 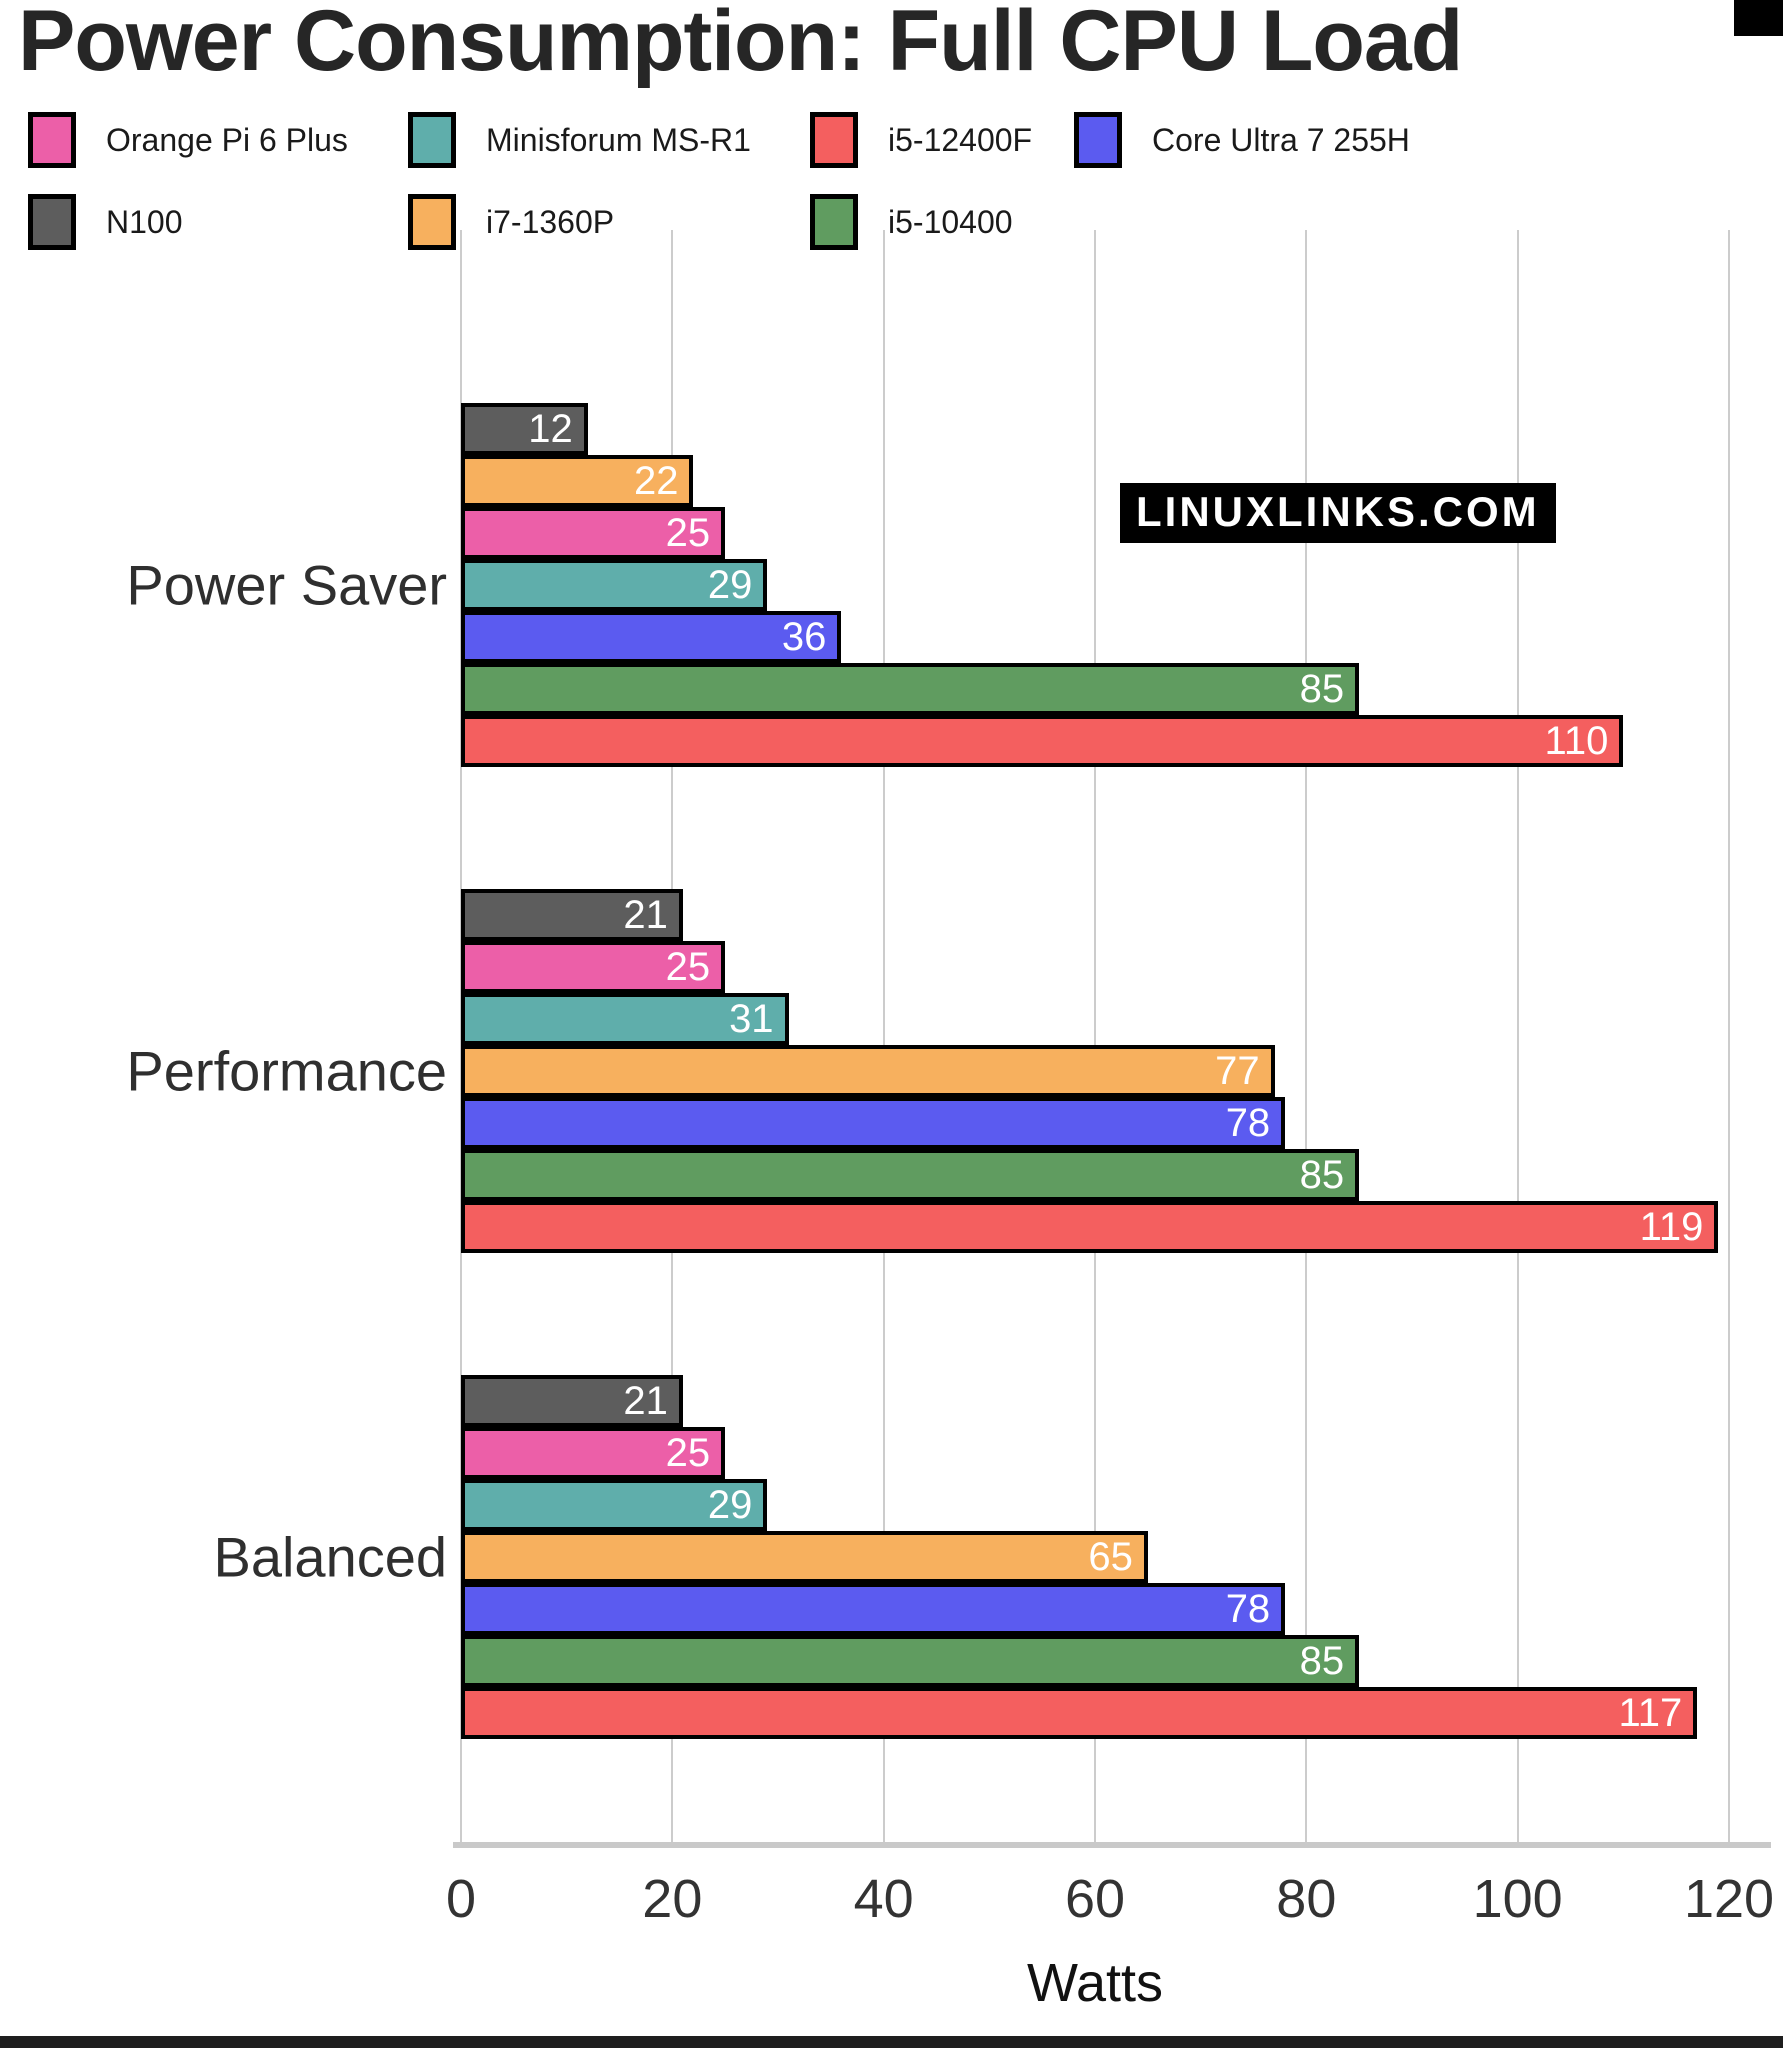 I want to click on bar-i5-12400f: 110, so click(x=1042, y=741).